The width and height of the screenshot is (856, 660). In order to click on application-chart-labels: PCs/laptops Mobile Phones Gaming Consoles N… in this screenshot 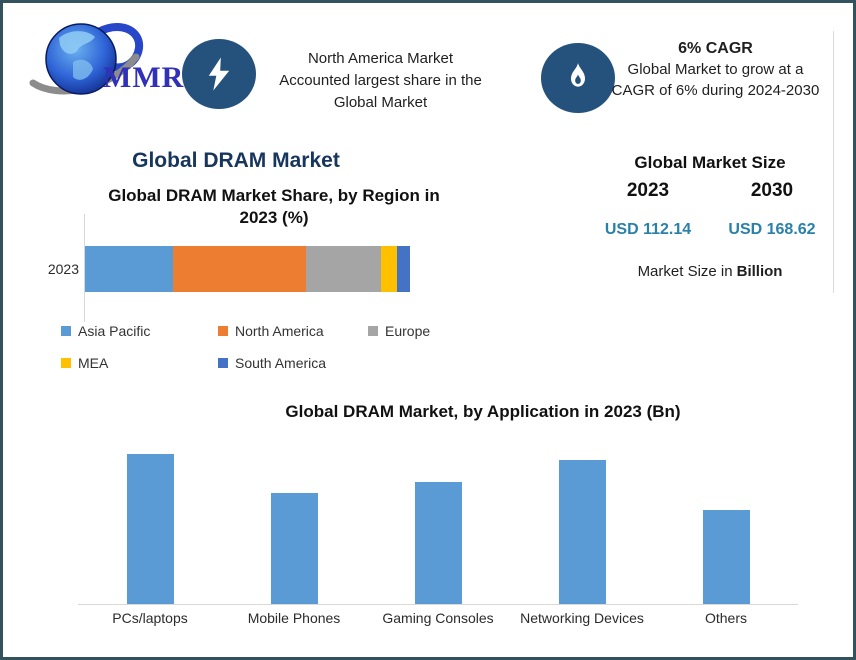, I will do `click(438, 618)`.